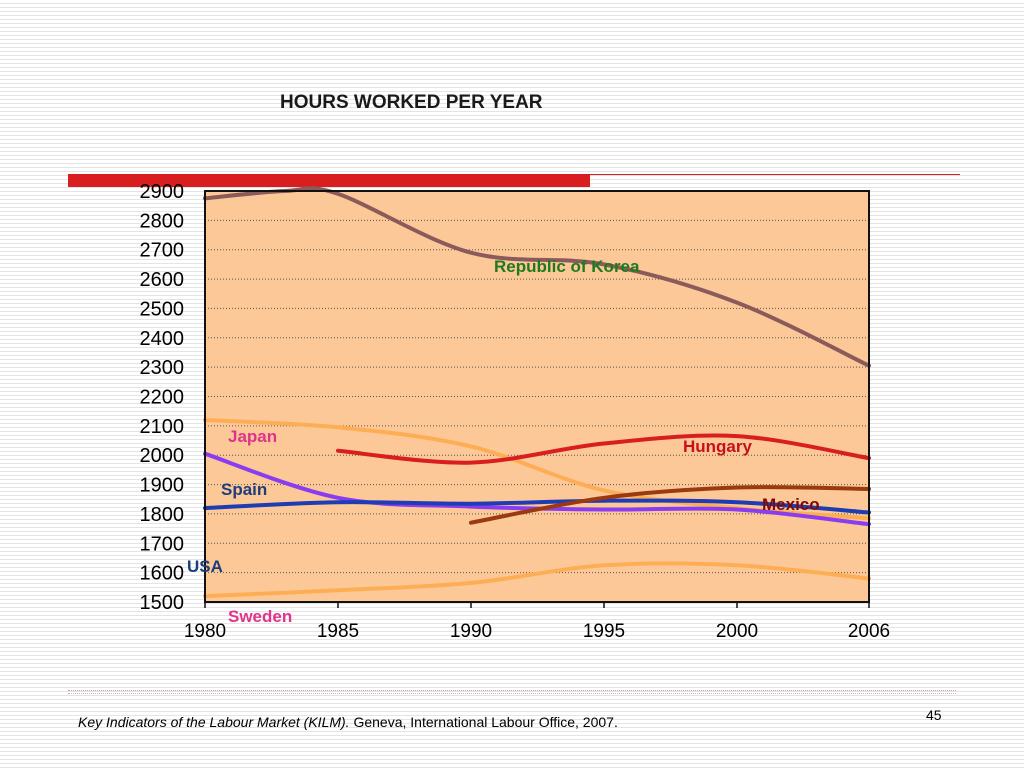 The height and width of the screenshot is (768, 1024). I want to click on page-title: HOURS WORKED PER YEAR, so click(411, 102).